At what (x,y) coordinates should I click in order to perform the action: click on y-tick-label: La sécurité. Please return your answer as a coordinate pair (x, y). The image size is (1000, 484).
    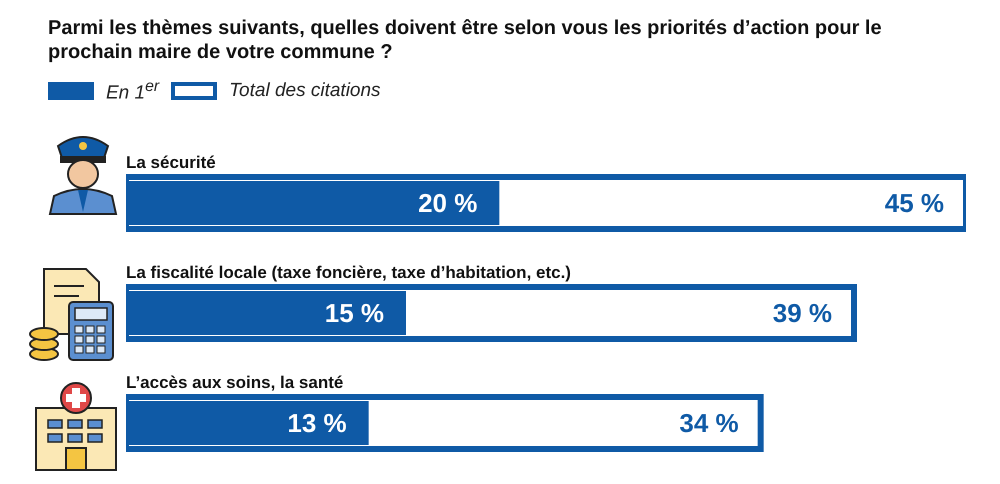
    Looking at the image, I should click on (171, 162).